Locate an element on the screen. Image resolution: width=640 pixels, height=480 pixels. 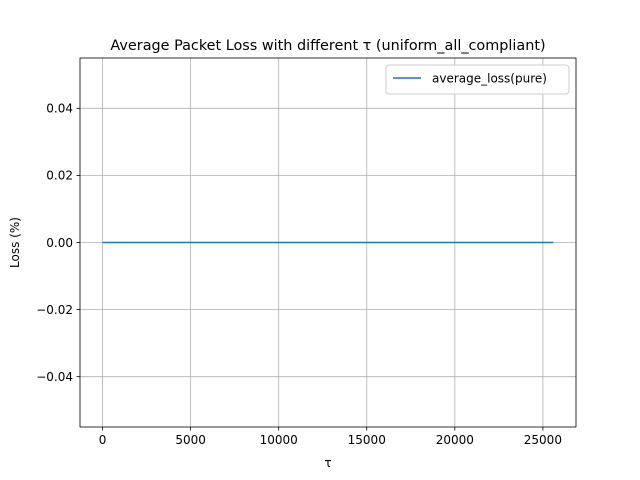
legend: average_loss(pure) is located at coordinates (477, 79).